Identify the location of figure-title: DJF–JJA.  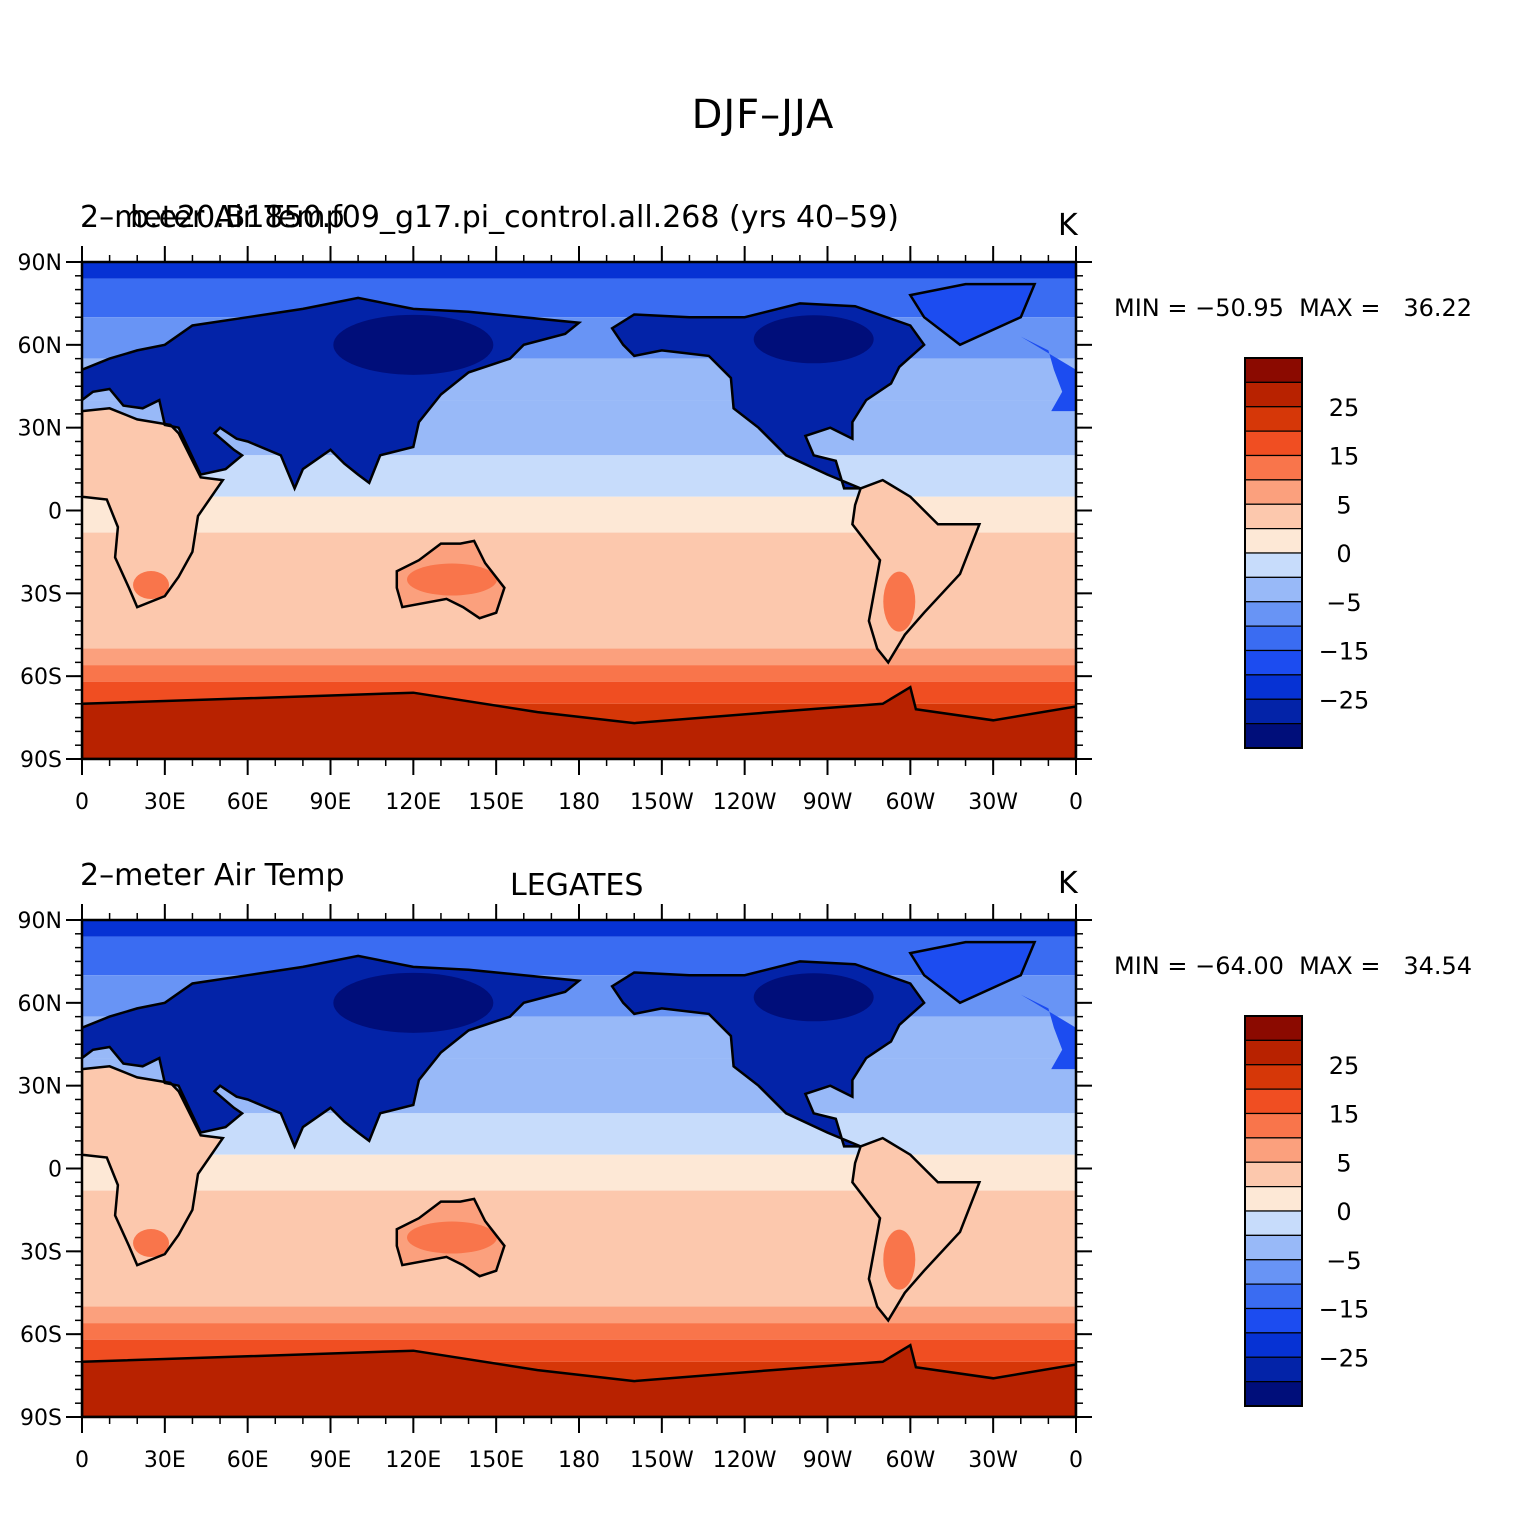
(763, 115).